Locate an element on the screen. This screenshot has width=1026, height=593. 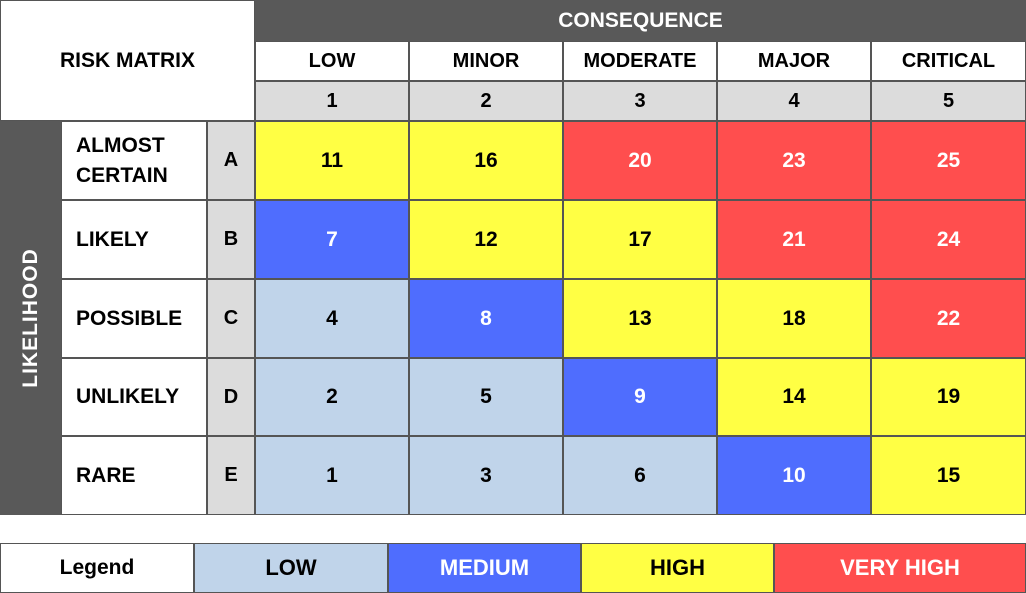
risk-cell-b4: 21 is located at coordinates (794, 239).